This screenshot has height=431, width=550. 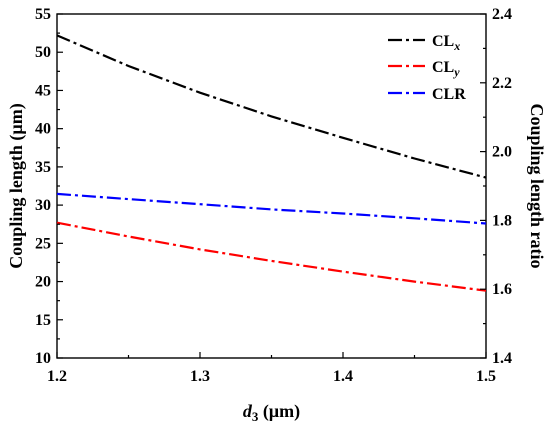 What do you see at coordinates (43, 243) in the screenshot?
I see `left-tick-label: 25` at bounding box center [43, 243].